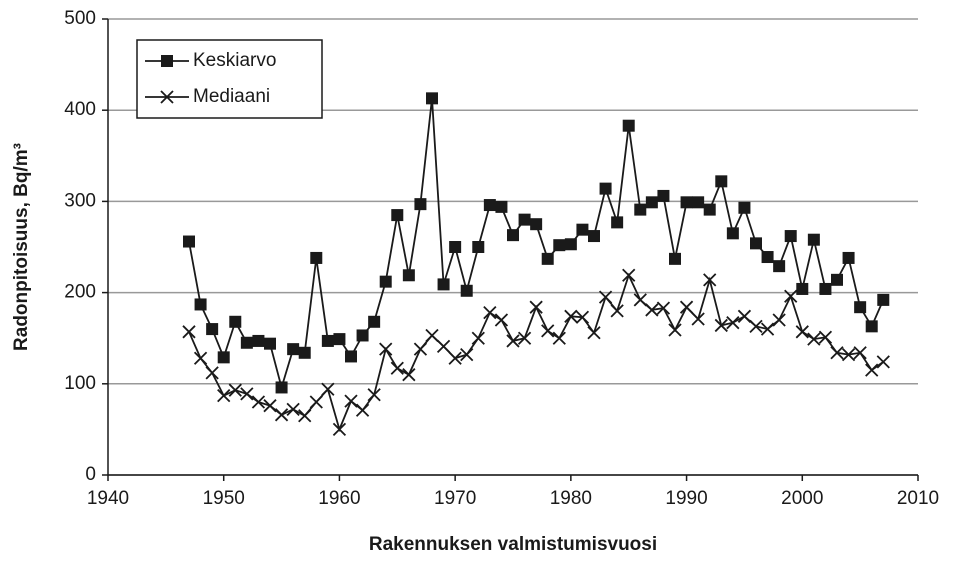  Describe the element at coordinates (80, 383) in the screenshot. I see `y-tick-label: 100` at that location.